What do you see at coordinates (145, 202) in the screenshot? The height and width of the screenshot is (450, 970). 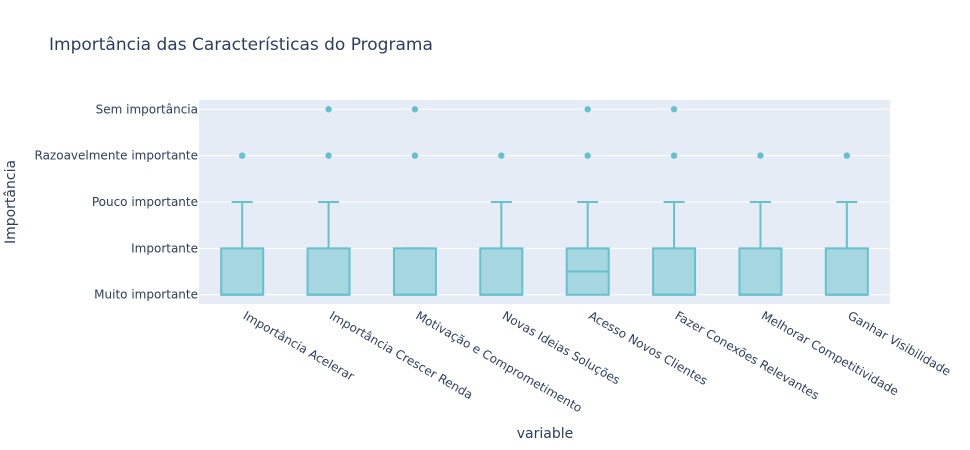 I see `y-tick-label: Pouco importante` at bounding box center [145, 202].